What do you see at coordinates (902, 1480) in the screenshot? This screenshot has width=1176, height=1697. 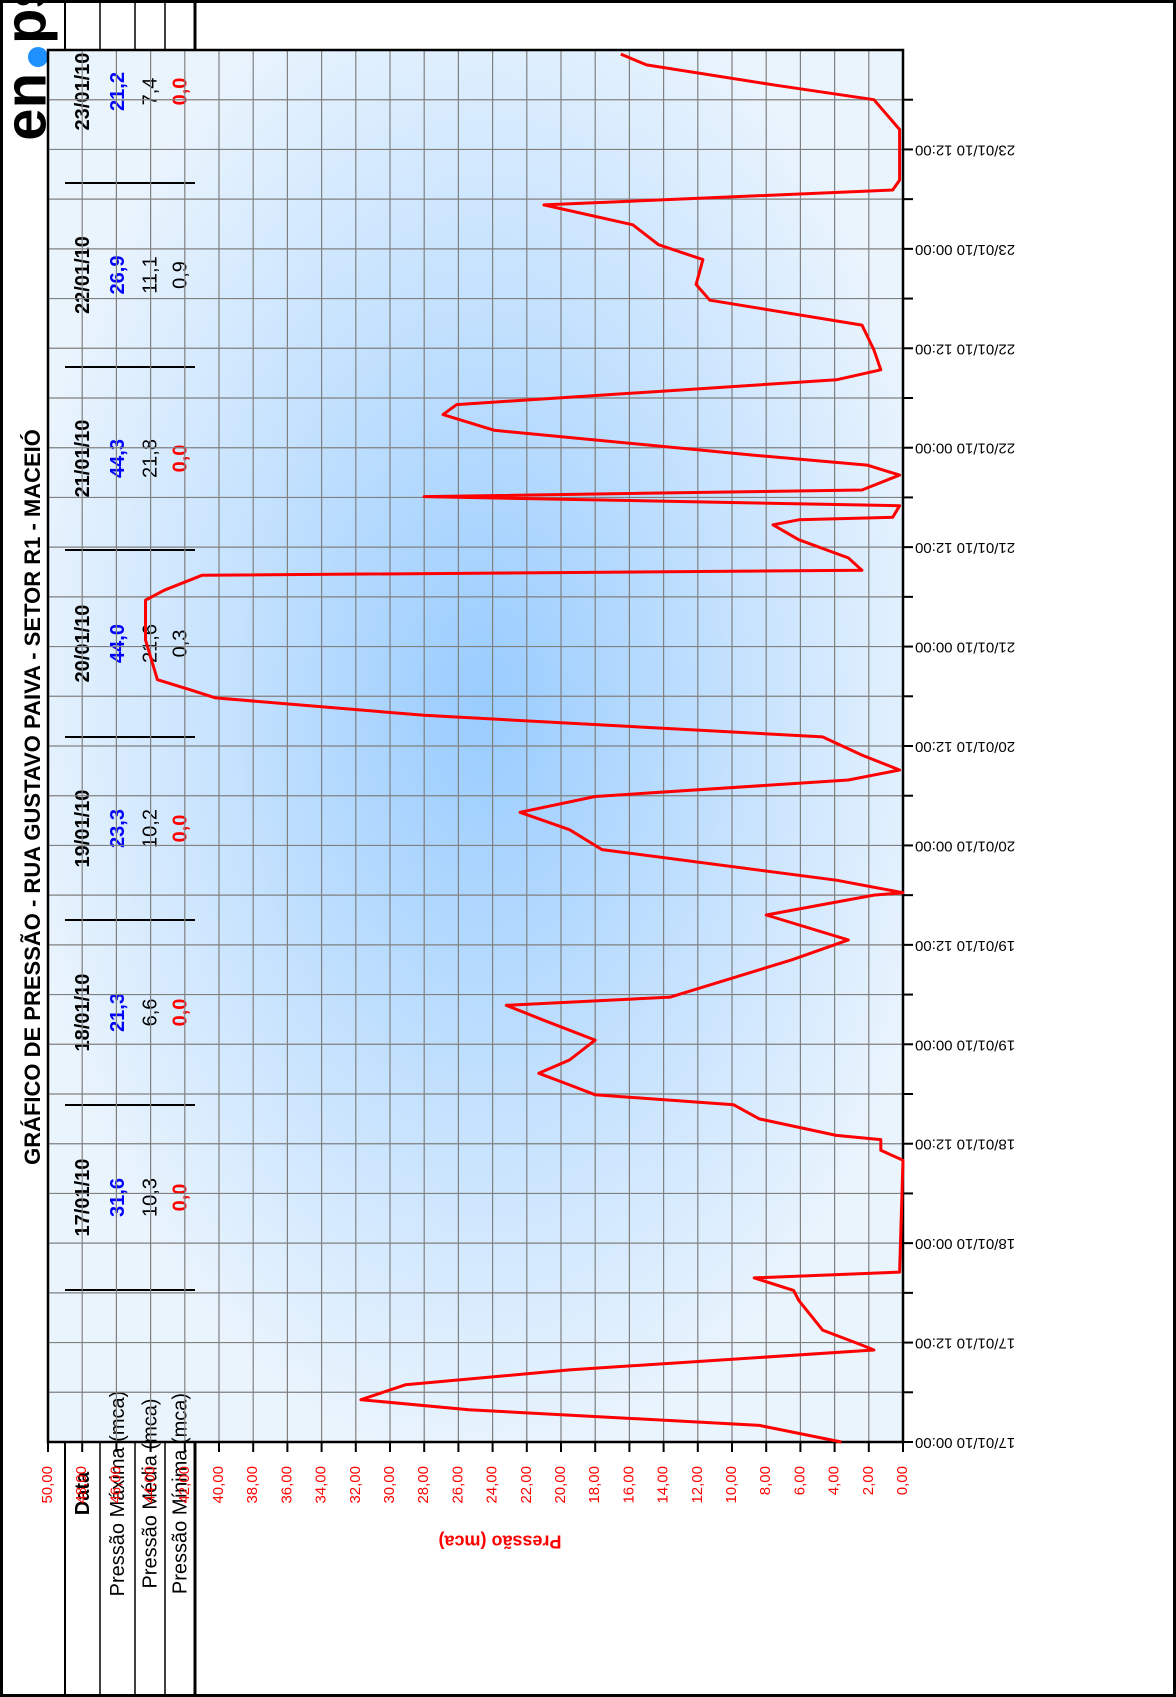 I see `y-tick-label: 0,00` at bounding box center [902, 1480].